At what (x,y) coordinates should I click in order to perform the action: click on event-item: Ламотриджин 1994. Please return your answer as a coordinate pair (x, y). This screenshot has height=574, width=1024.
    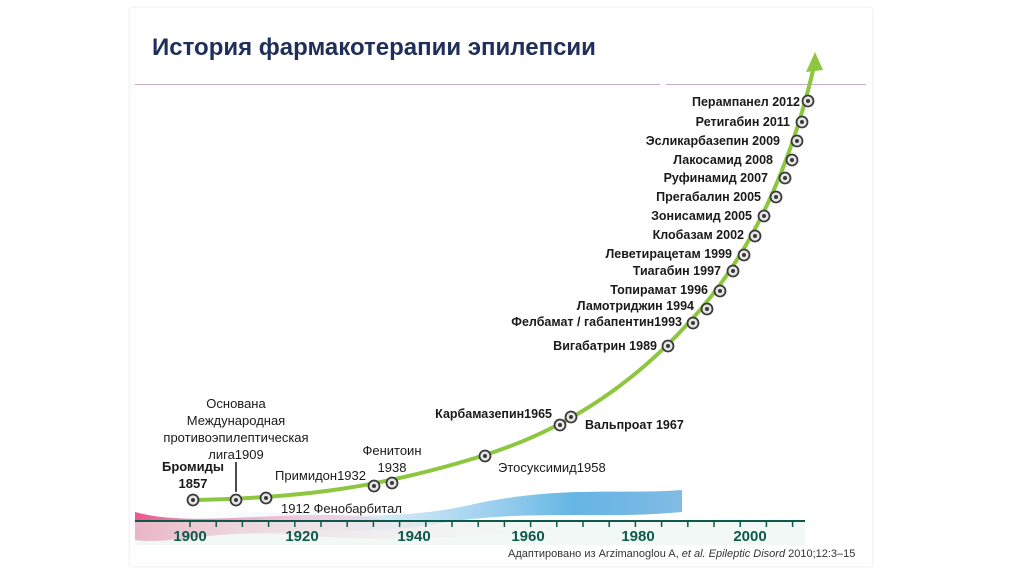
    Looking at the image, I should click on (645, 307).